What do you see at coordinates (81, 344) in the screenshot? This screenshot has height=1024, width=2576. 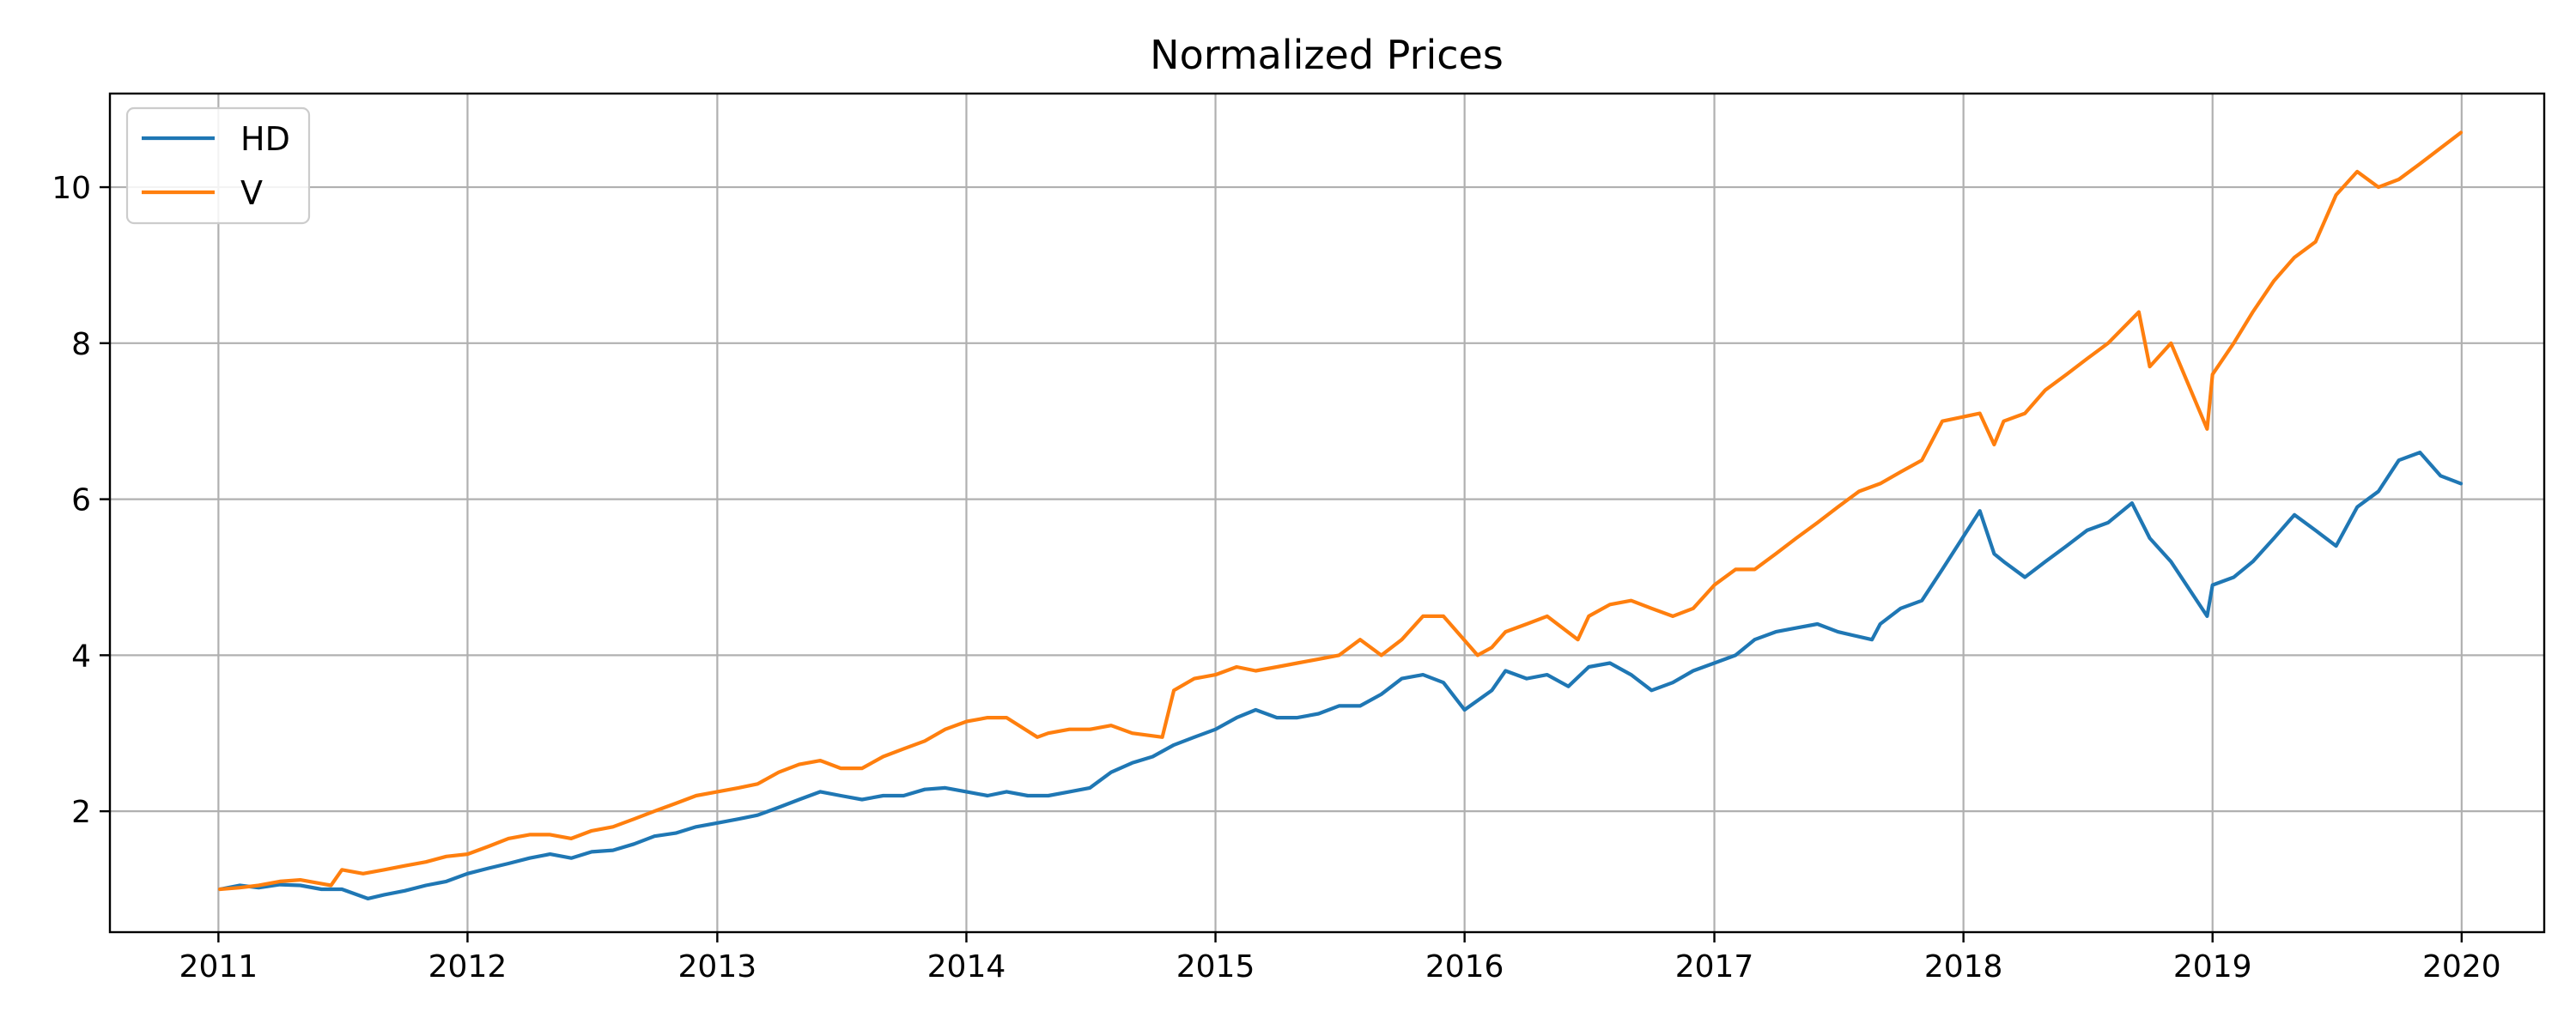 I see `y-tick-label: 8` at bounding box center [81, 344].